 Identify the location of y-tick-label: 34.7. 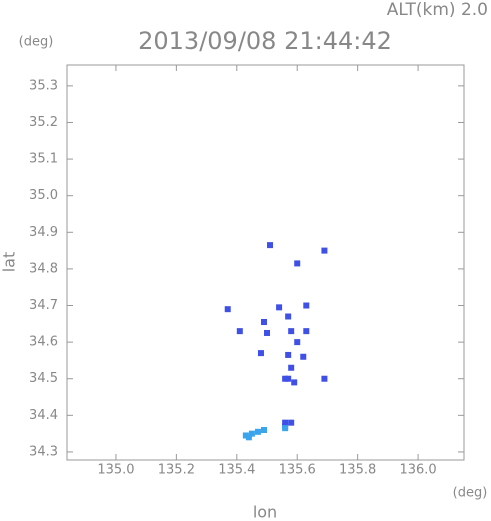
(43, 305).